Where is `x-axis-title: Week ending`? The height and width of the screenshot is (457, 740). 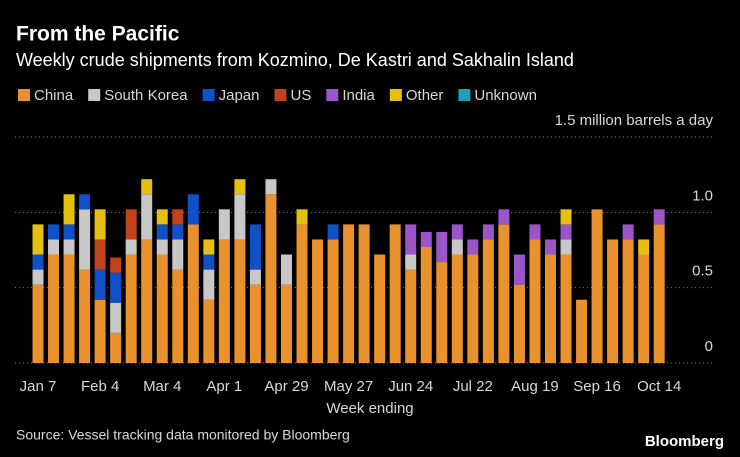
x-axis-title: Week ending is located at coordinates (369, 408).